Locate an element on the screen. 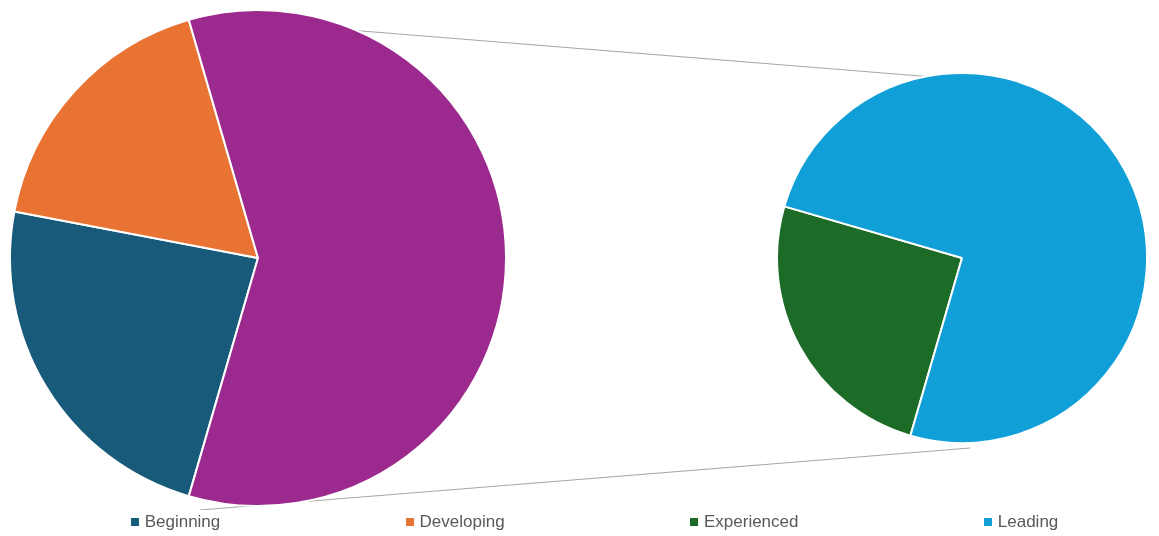  legend-label: Leading is located at coordinates (1028, 522).